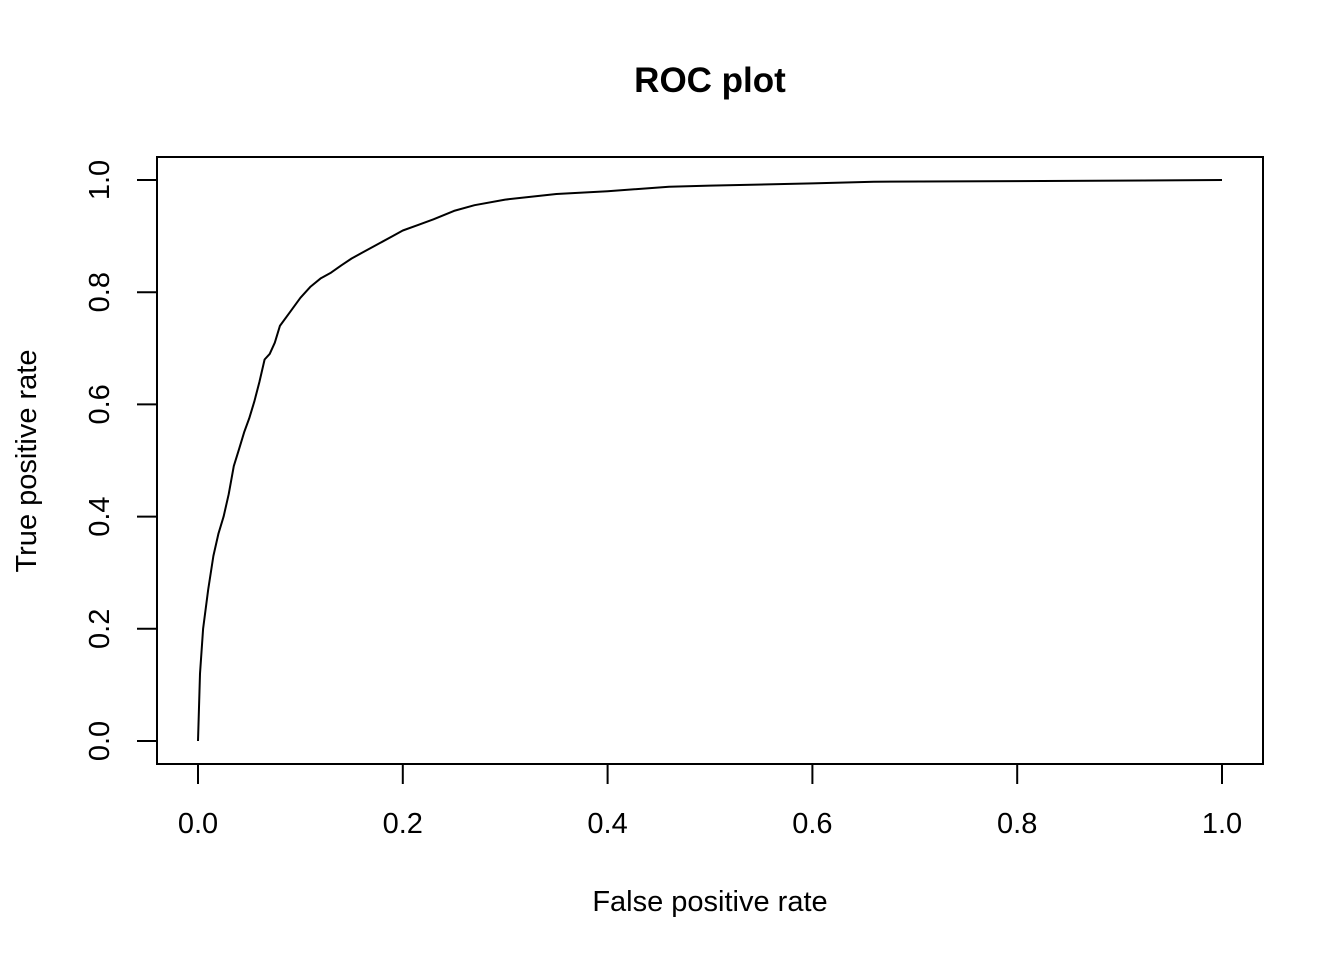 Image resolution: width=1344 pixels, height=960 pixels. What do you see at coordinates (710, 80) in the screenshot?
I see `chart-title: ROC plot` at bounding box center [710, 80].